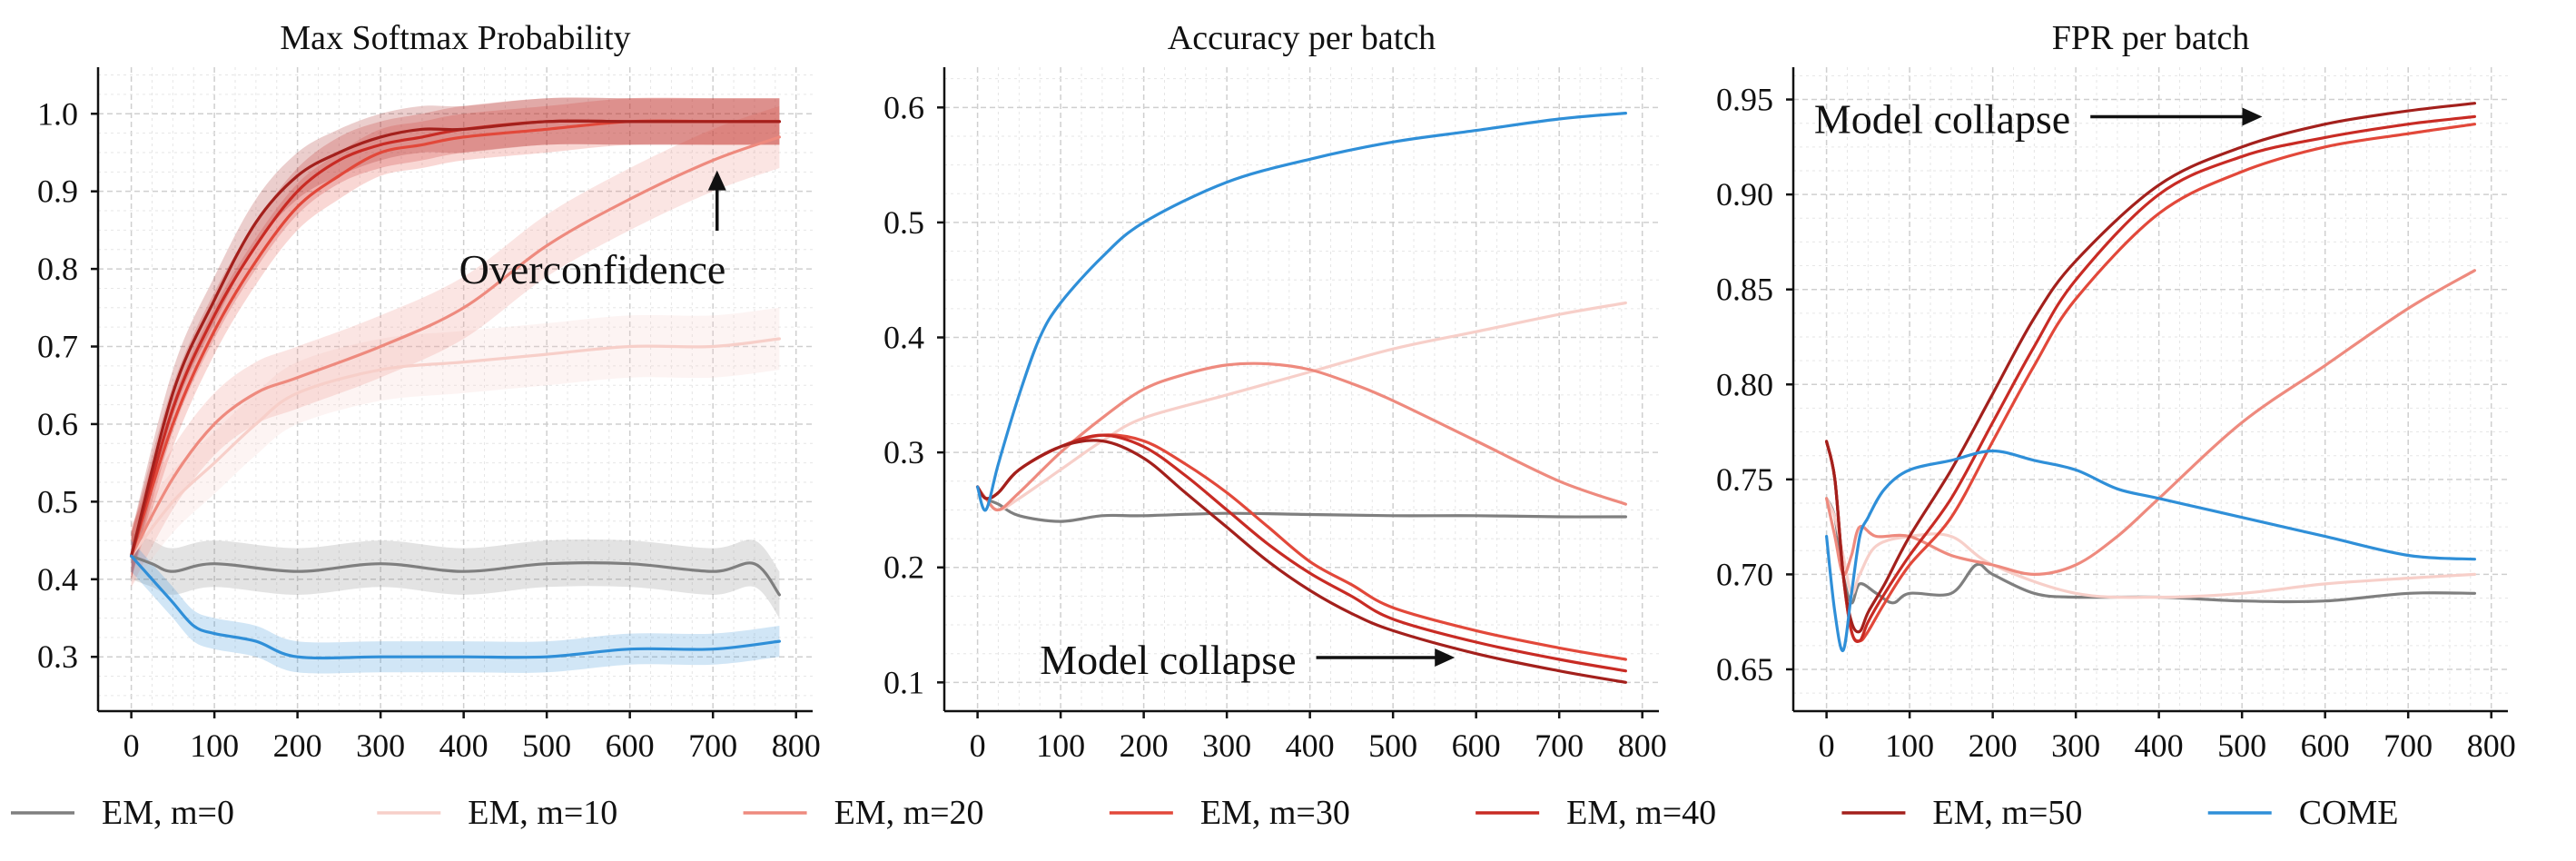 The height and width of the screenshot is (861, 2576). What do you see at coordinates (57, 113) in the screenshot?
I see `y-tick-label: 1.0` at bounding box center [57, 113].